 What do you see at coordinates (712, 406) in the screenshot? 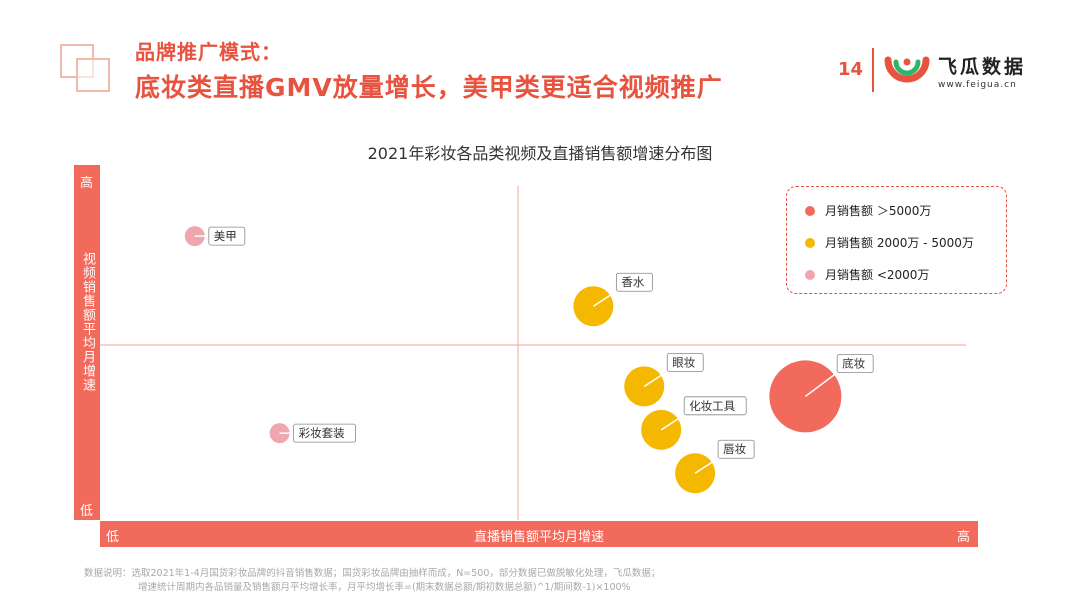
I see `point-label-4: 化妆工具` at bounding box center [712, 406].